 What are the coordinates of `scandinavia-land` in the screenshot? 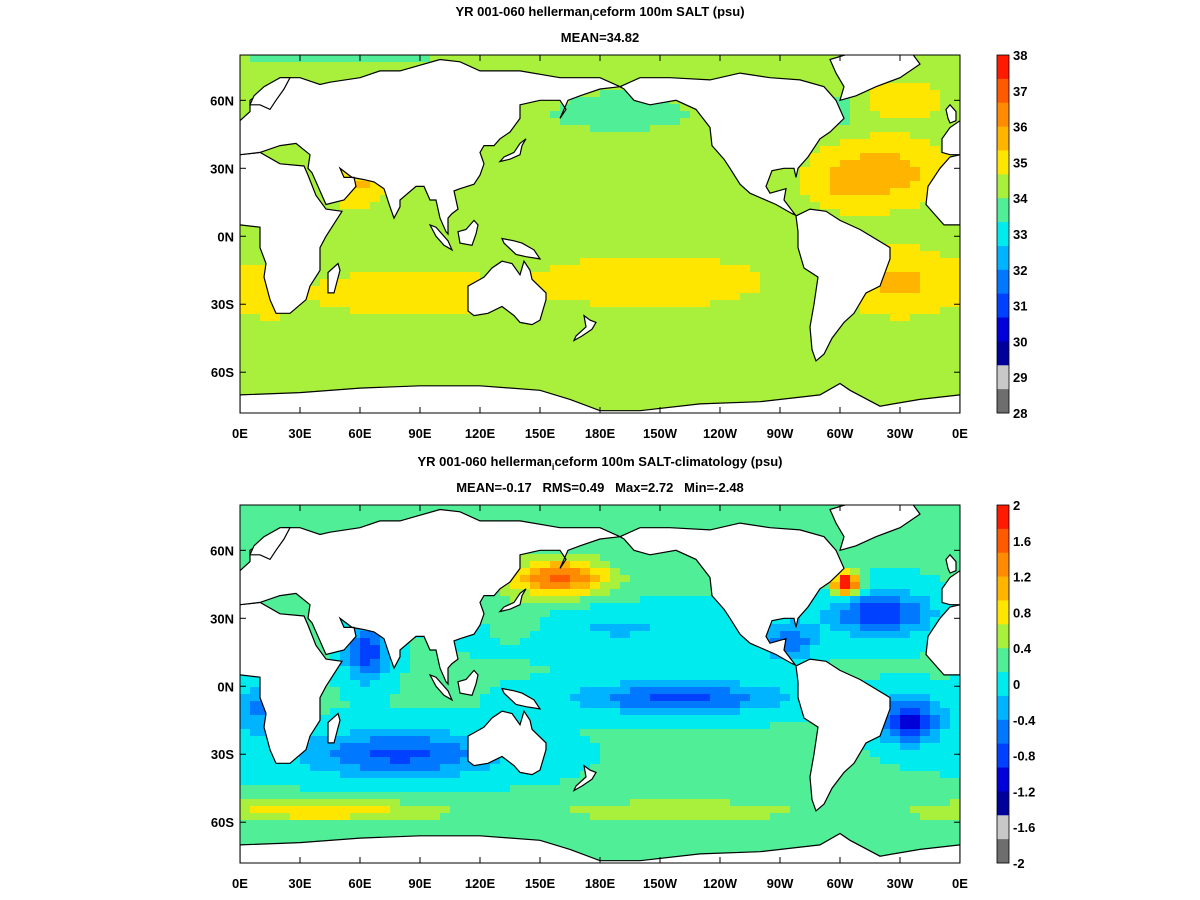 It's located at (270, 94).